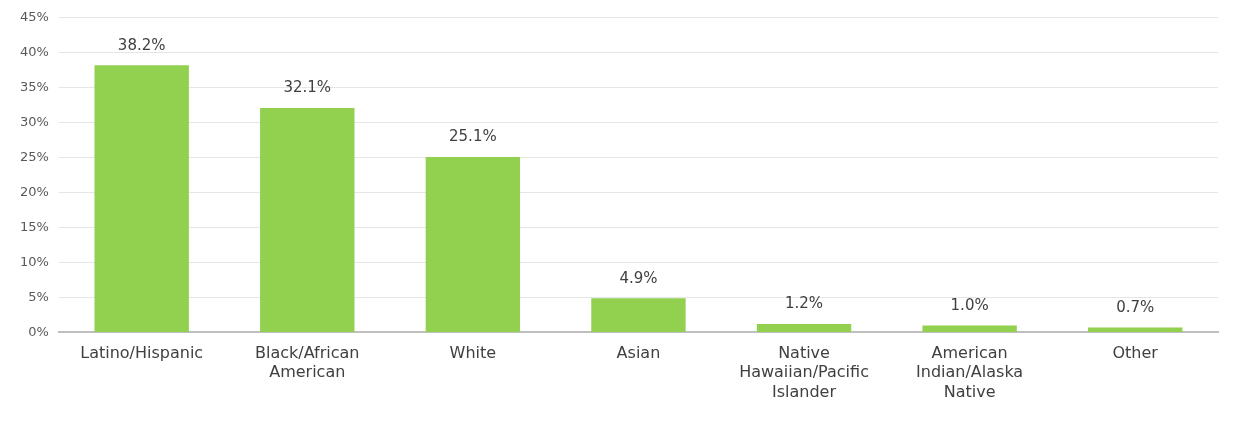 The height and width of the screenshot is (422, 1248). What do you see at coordinates (34, 52) in the screenshot?
I see `y-tick-label: 40%` at bounding box center [34, 52].